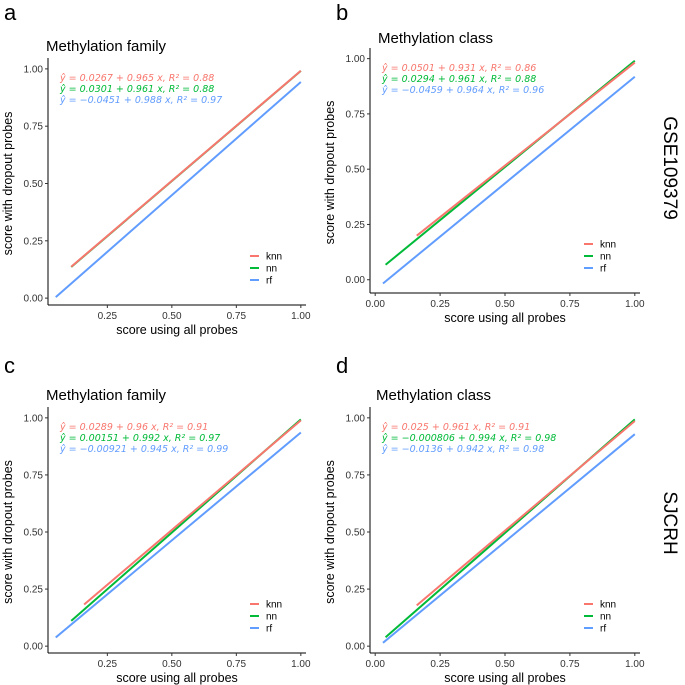  What do you see at coordinates (136, 89) in the screenshot?
I see `equation-nn: ŷ = 0.0301 + 0.961 x, R² = 0.88` at bounding box center [136, 89].